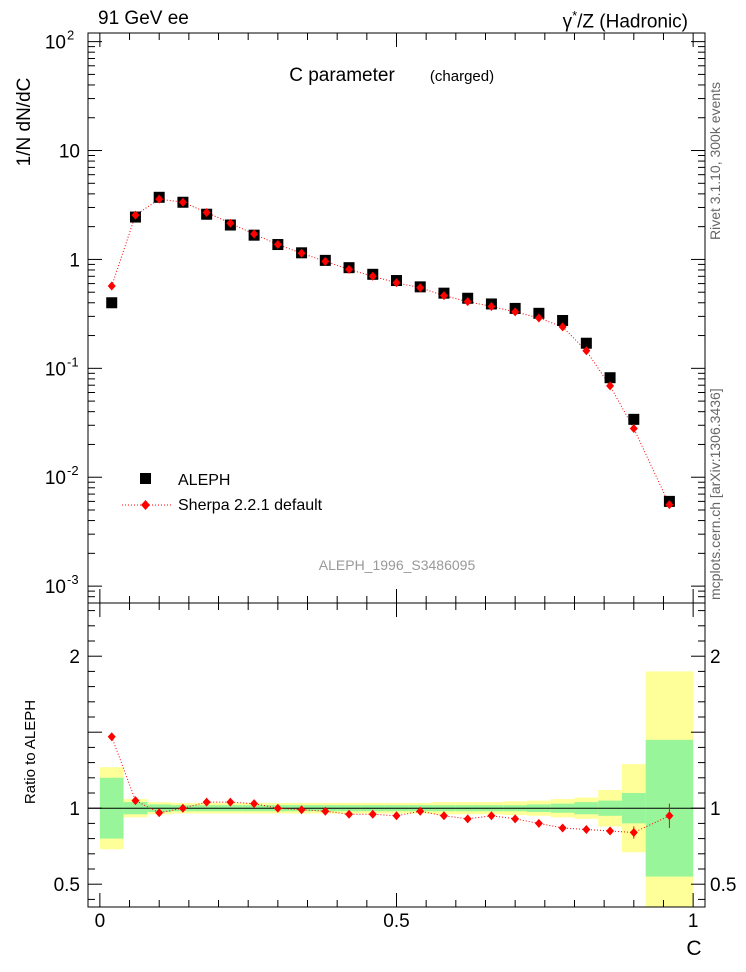 The image size is (746, 972). I want to click on x-axis-label: C, so click(693, 948).